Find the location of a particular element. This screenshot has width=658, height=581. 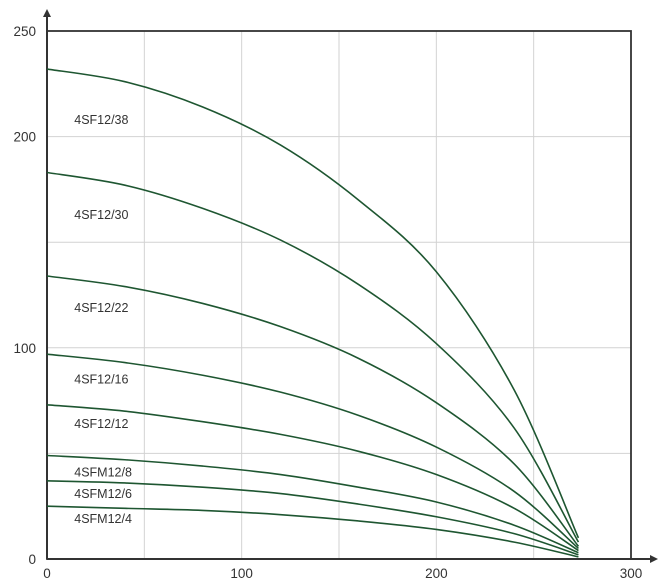

series-label: 4SF12/12 is located at coordinates (101, 424).